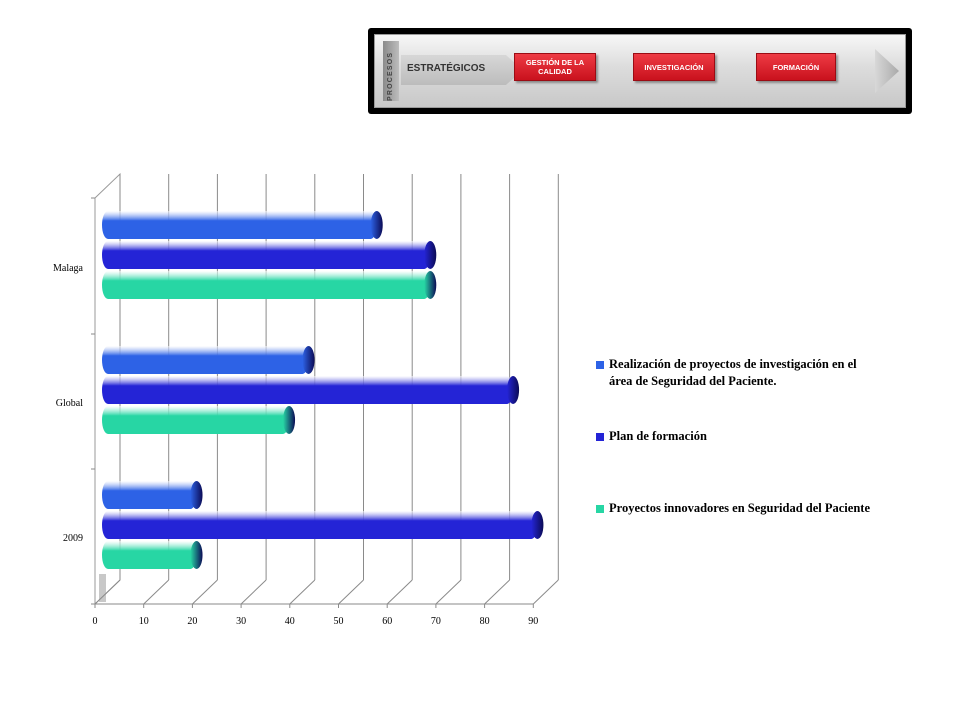 Image resolution: width=960 pixels, height=720 pixels. What do you see at coordinates (192, 621) in the screenshot?
I see `x-tick-label: 20` at bounding box center [192, 621].